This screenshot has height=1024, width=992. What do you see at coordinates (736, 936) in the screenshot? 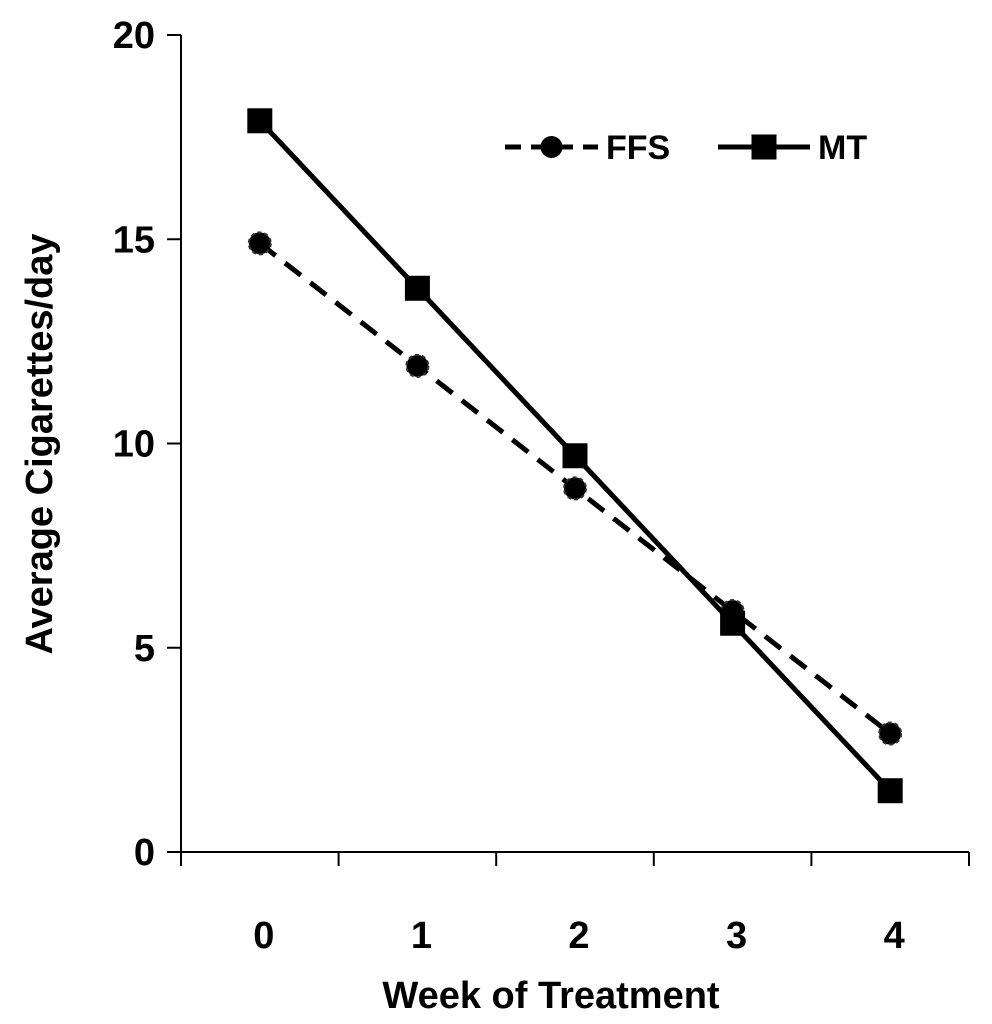
I see `x-tick-label: 3` at bounding box center [736, 936].